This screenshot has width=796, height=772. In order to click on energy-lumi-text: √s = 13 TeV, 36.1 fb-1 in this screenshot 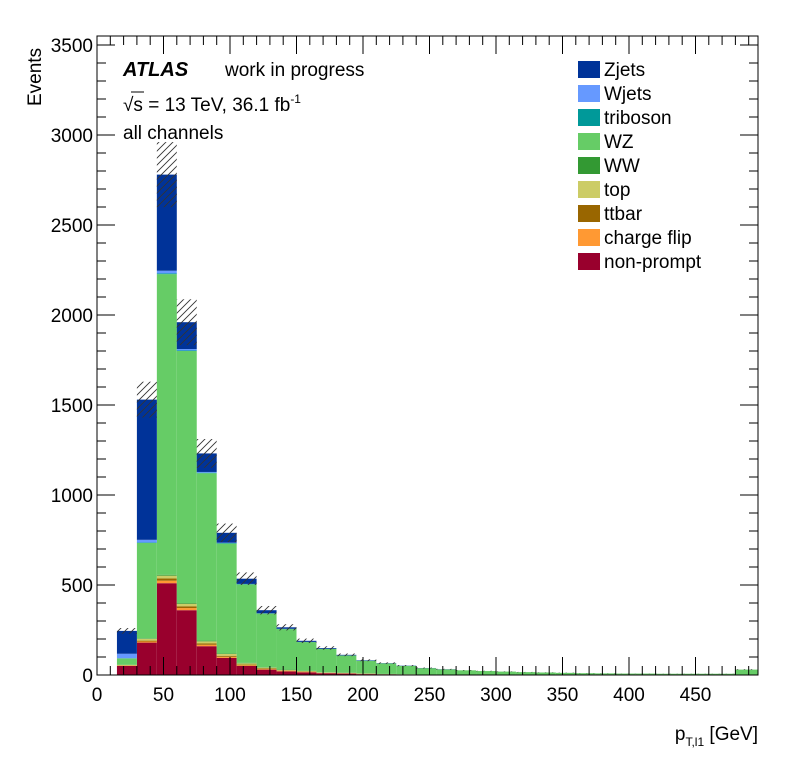, I will do `click(212, 104)`.